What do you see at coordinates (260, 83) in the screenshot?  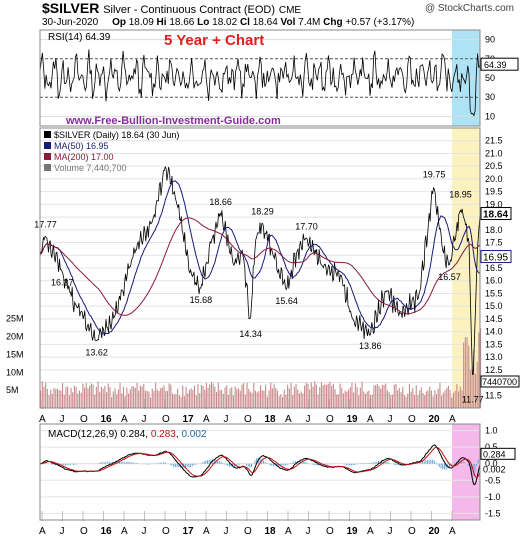 I see `rsi-line` at bounding box center [260, 83].